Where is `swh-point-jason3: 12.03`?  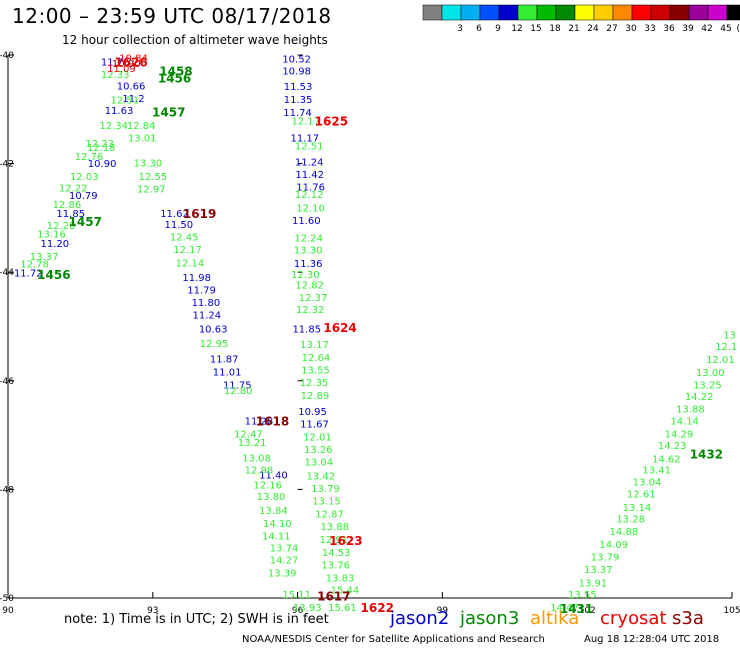
swh-point-jason3: 12.03 is located at coordinates (84, 177).